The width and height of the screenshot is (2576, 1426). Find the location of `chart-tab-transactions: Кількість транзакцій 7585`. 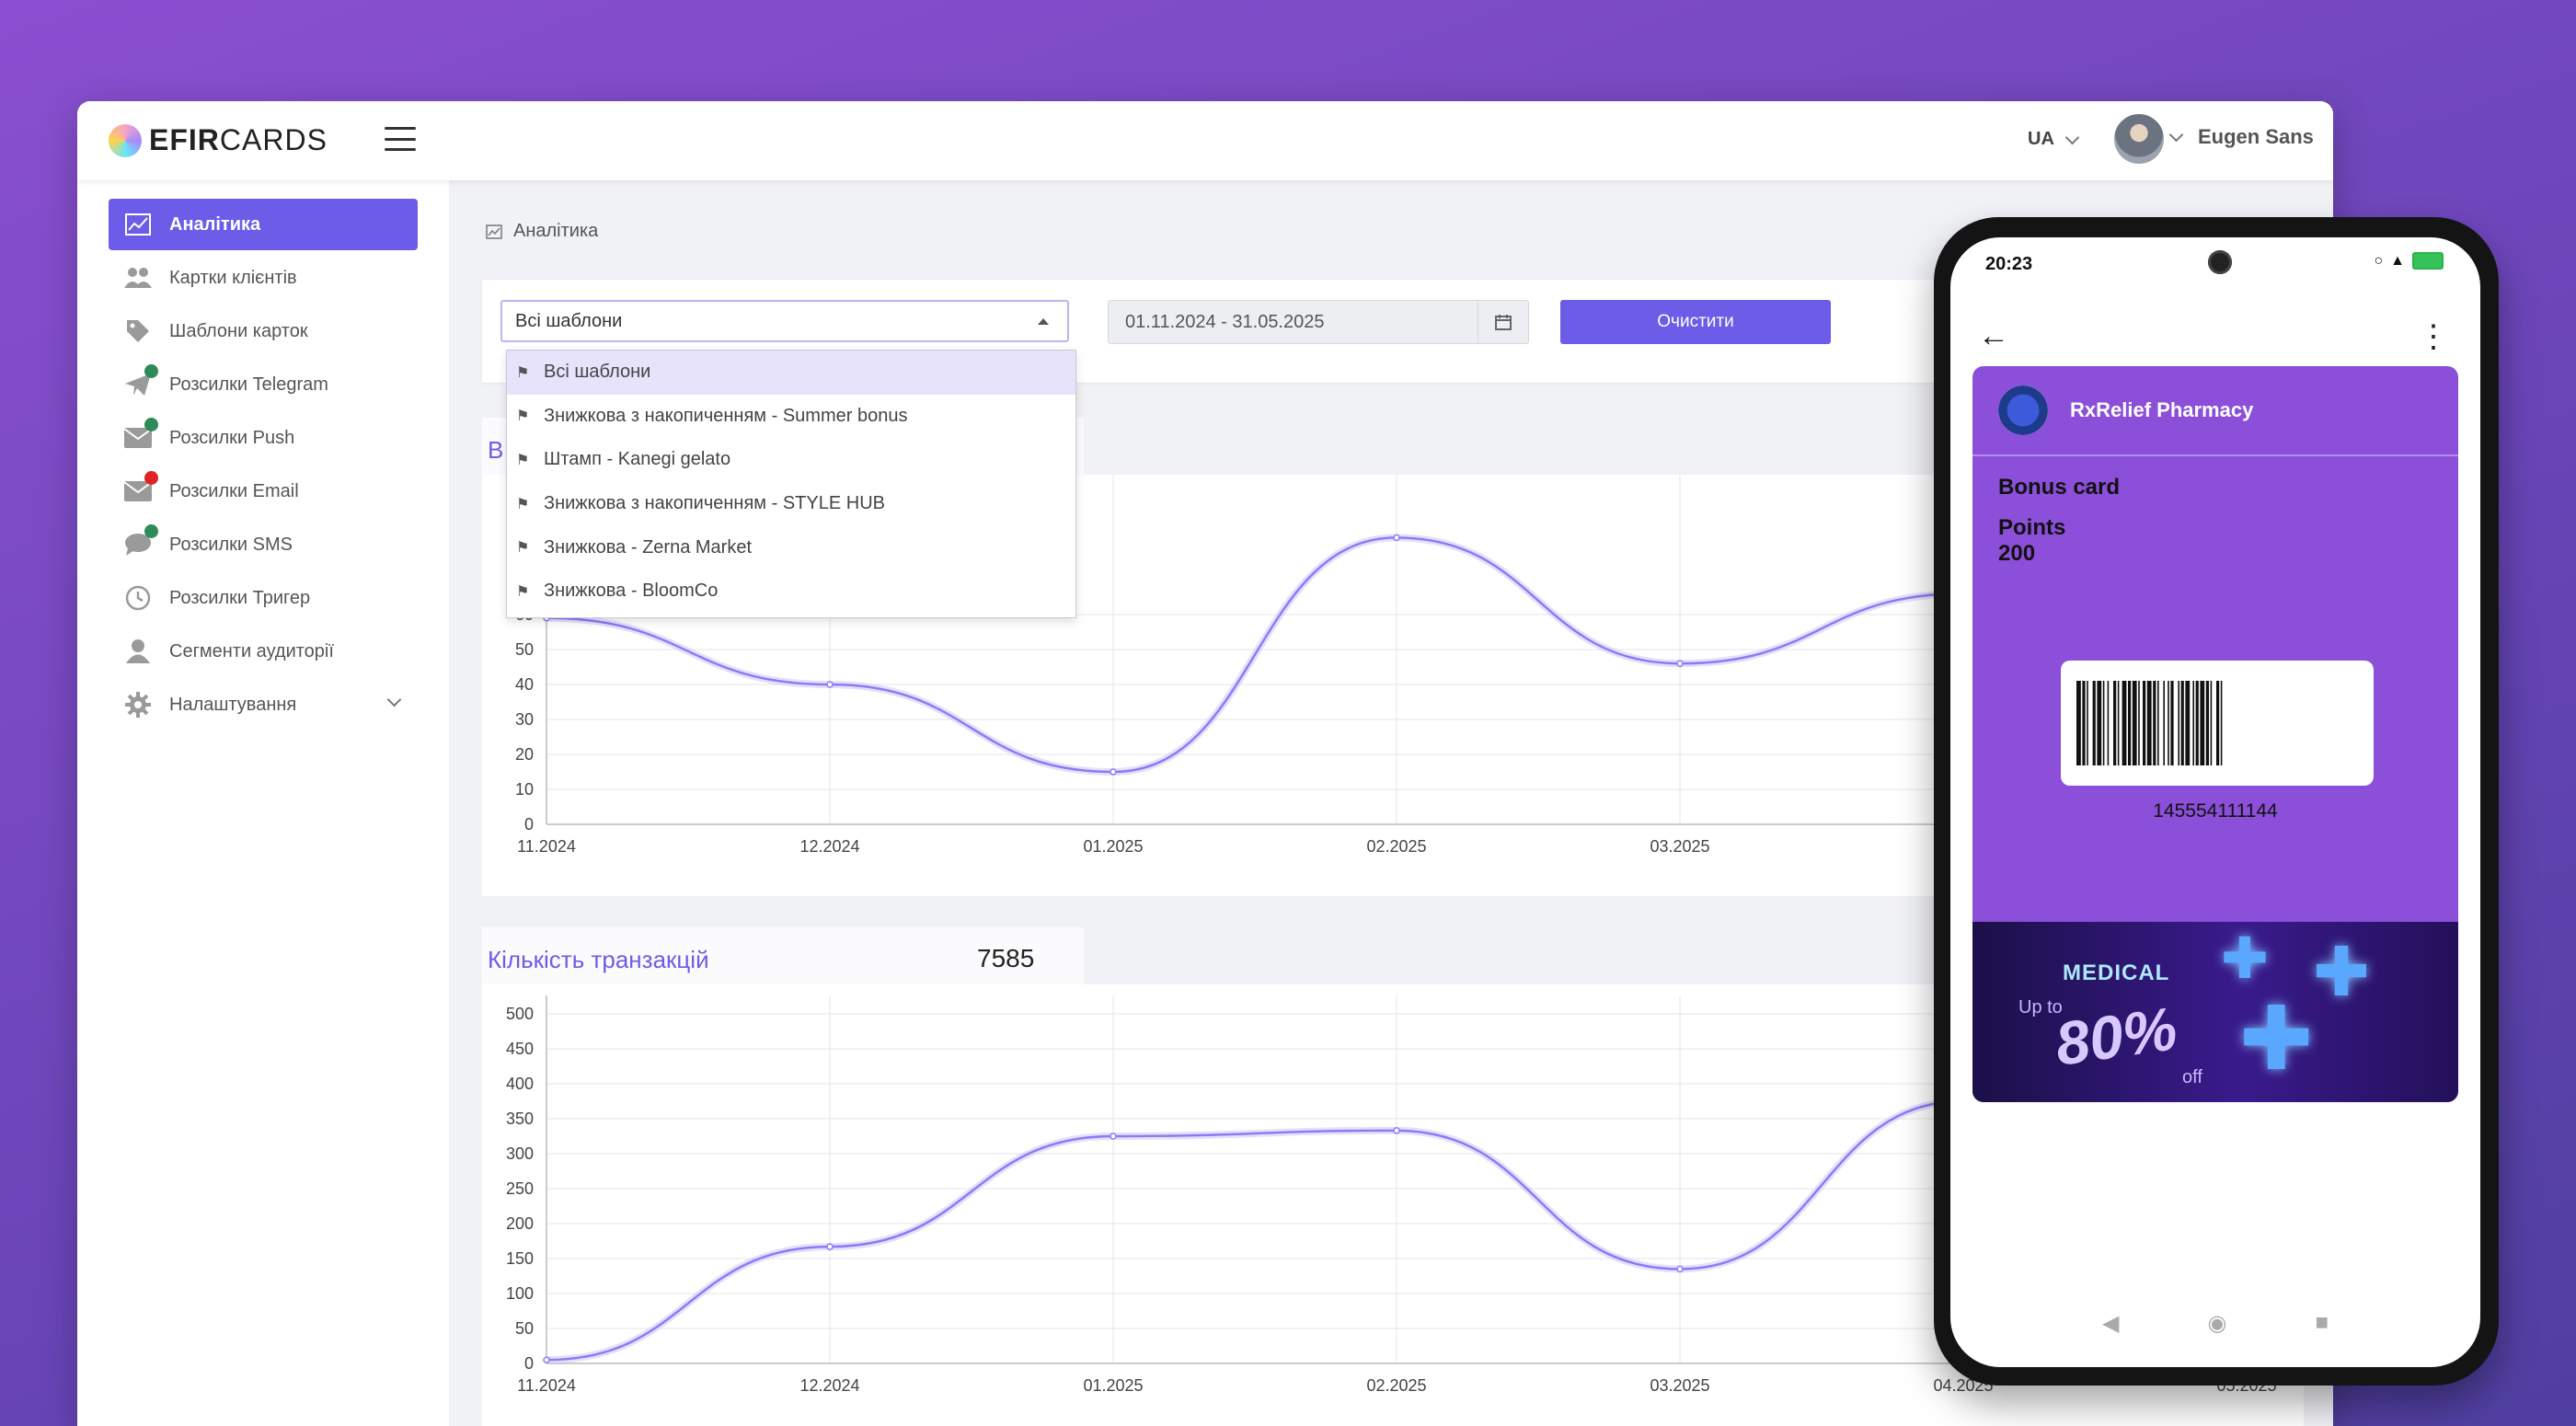

chart-tab-transactions: Кількість транзакцій 7585 is located at coordinates (783, 955).